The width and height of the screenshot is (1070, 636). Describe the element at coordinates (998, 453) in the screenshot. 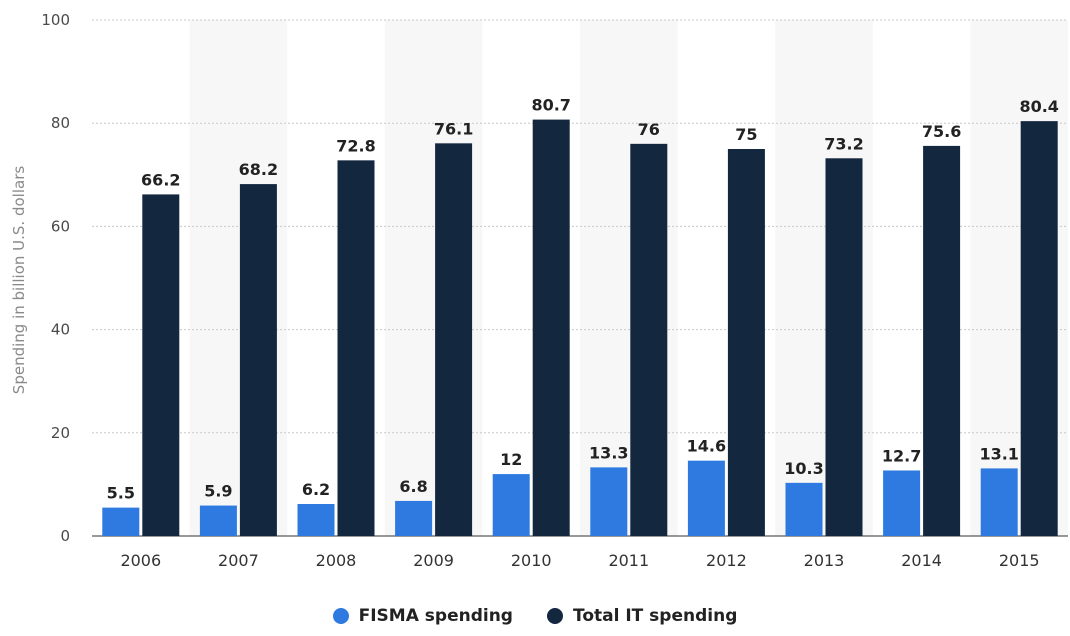

I see `data-label: 13.1` at that location.